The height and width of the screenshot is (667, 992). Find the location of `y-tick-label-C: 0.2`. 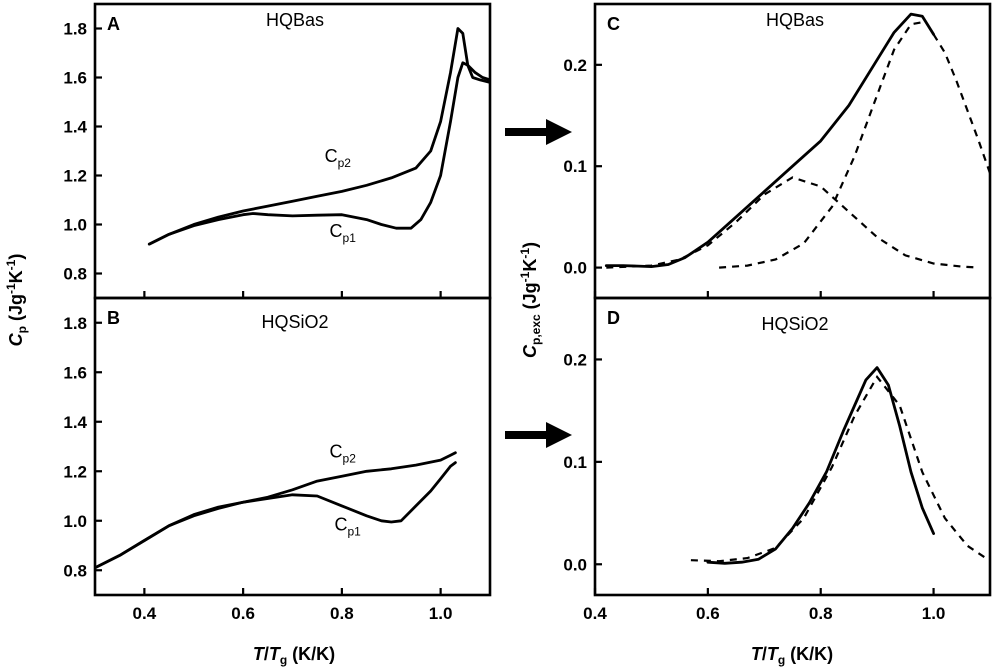

y-tick-label-C: 0.2 is located at coordinates (575, 65).